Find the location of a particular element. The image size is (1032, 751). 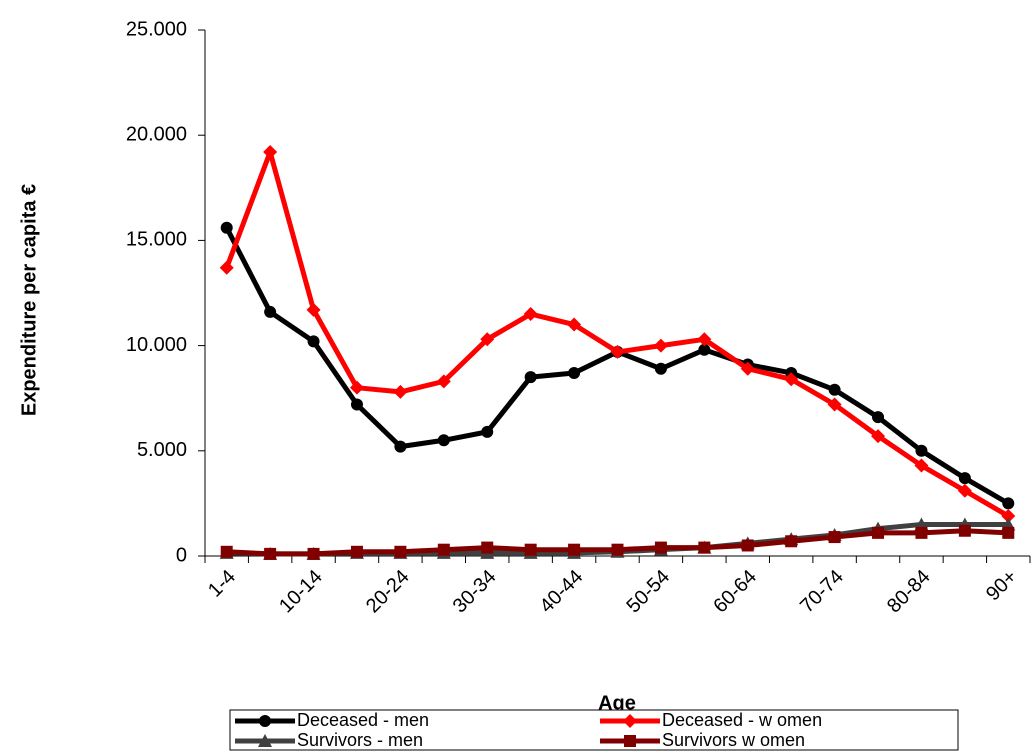

legend-label: Survivors - men is located at coordinates (360, 740).